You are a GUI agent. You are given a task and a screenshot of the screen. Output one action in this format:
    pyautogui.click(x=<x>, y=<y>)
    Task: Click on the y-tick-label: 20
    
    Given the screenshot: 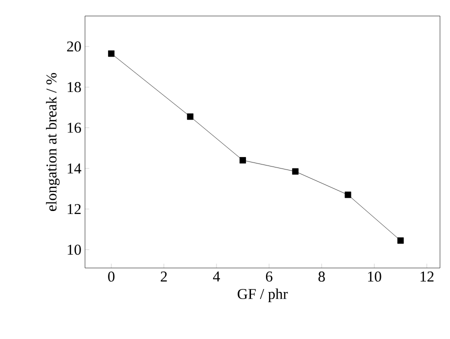 What is the action you would take?
    pyautogui.click(x=74, y=46)
    